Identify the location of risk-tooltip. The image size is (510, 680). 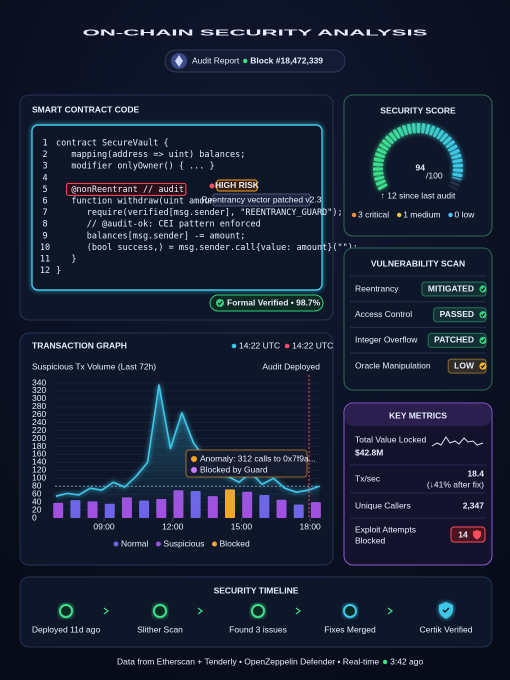
(261, 200).